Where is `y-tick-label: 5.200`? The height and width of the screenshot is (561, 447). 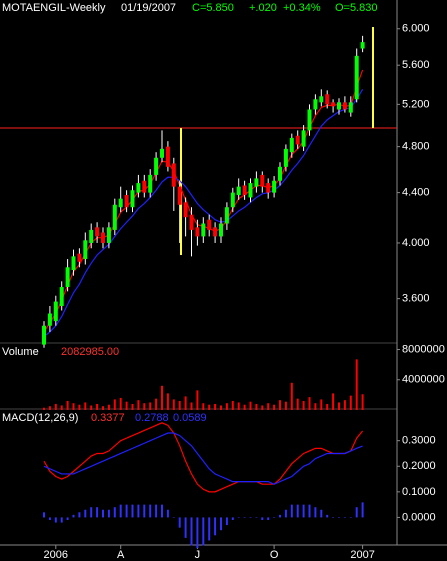 y-tick-label: 5.200 is located at coordinates (416, 104).